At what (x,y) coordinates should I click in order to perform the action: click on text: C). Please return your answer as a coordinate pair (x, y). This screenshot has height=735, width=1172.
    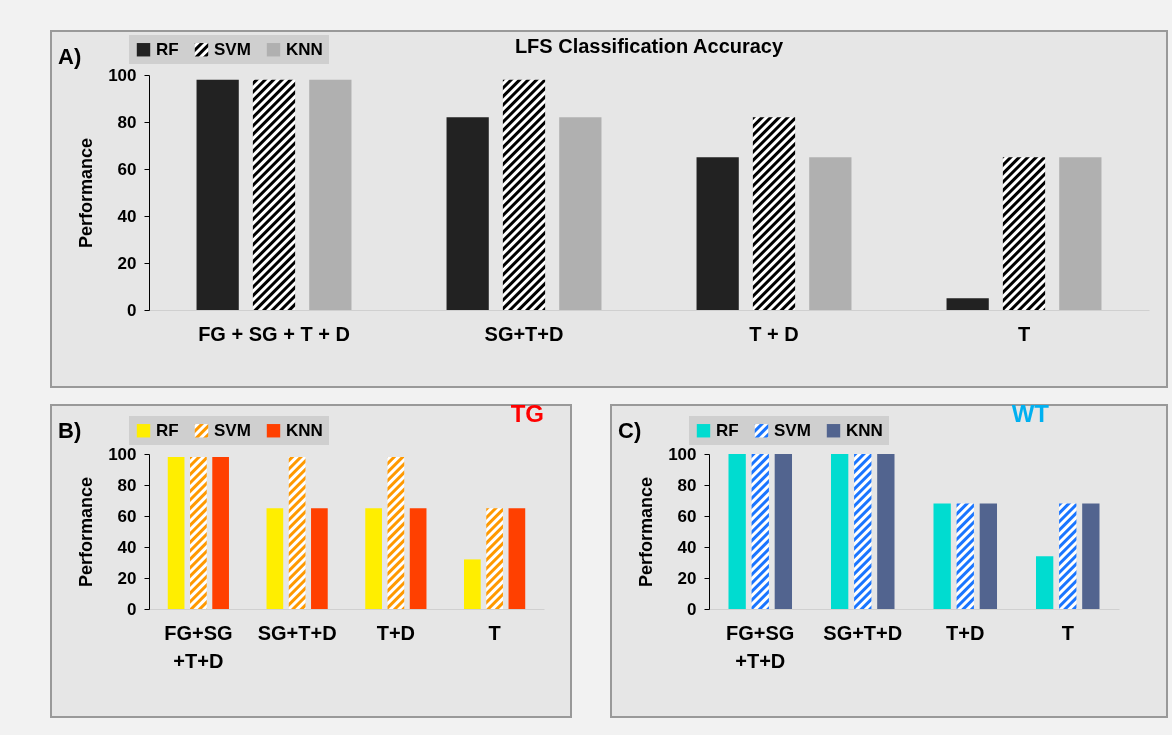
    Looking at the image, I should click on (630, 431).